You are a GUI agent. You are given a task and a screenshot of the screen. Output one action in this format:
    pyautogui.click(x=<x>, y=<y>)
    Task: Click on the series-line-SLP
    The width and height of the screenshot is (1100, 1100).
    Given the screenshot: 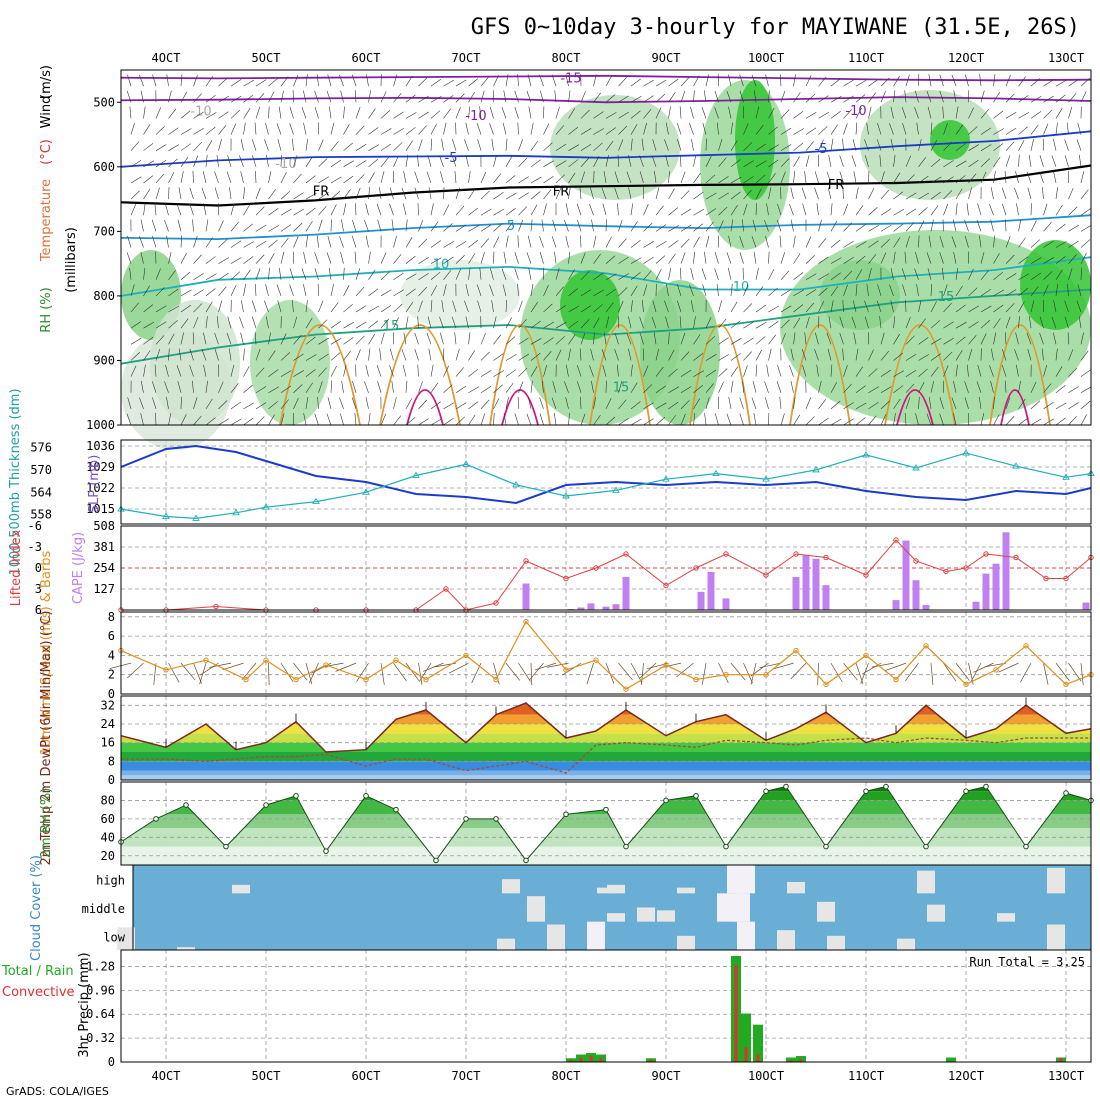 What is the action you would take?
    pyautogui.click(x=606, y=474)
    